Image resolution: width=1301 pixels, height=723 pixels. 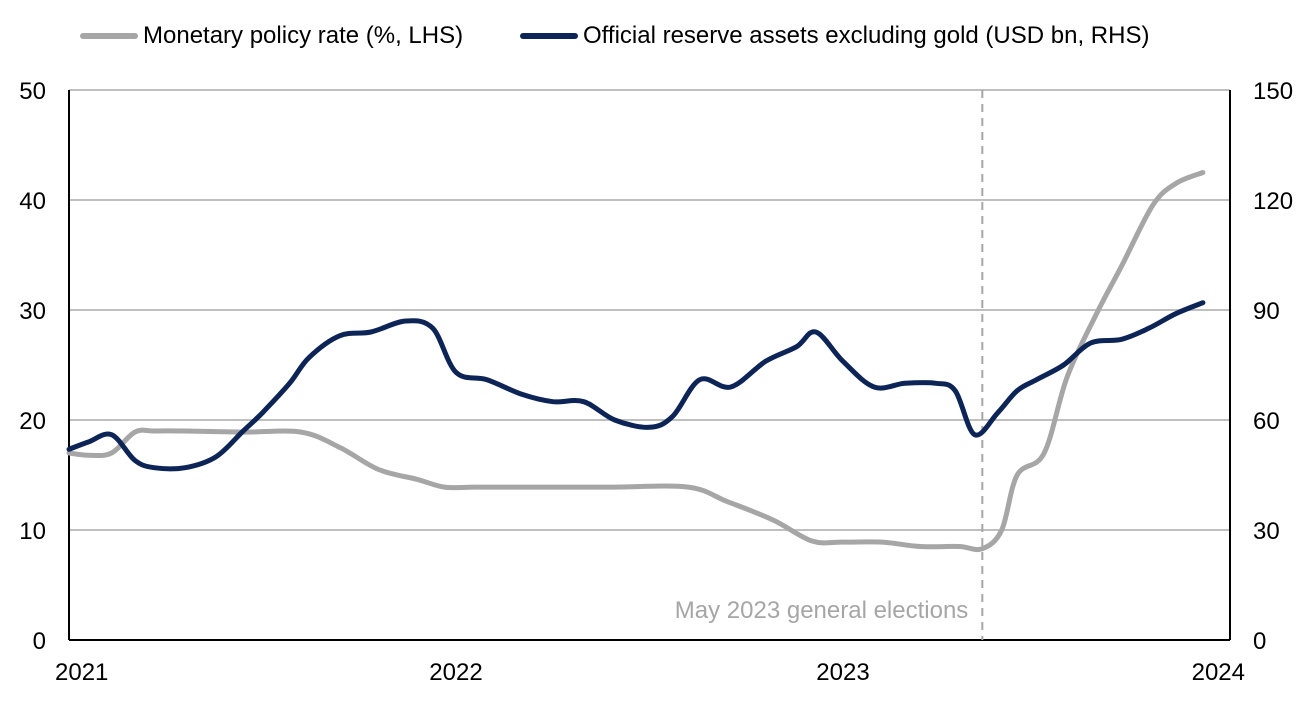 What do you see at coordinates (81, 672) in the screenshot?
I see `x-tick-label-0: 2021` at bounding box center [81, 672].